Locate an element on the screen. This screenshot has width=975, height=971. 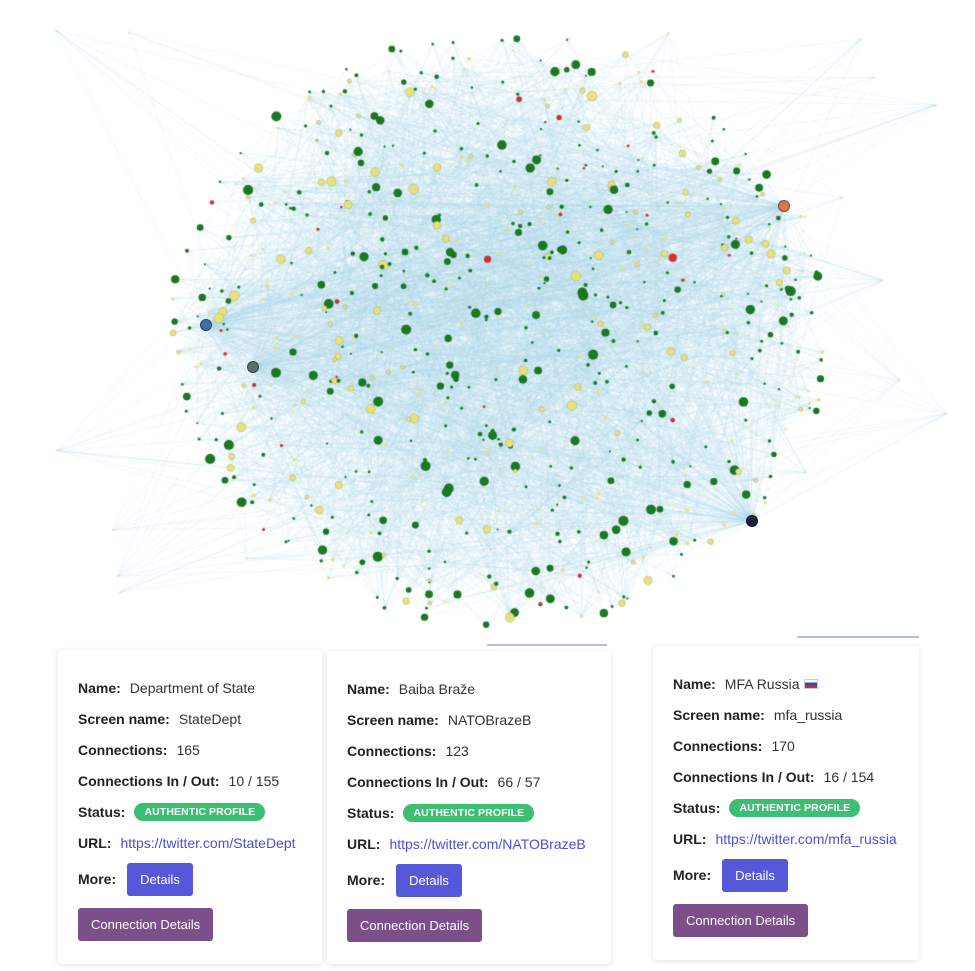
name-value: Department of State is located at coordinates (192, 687).